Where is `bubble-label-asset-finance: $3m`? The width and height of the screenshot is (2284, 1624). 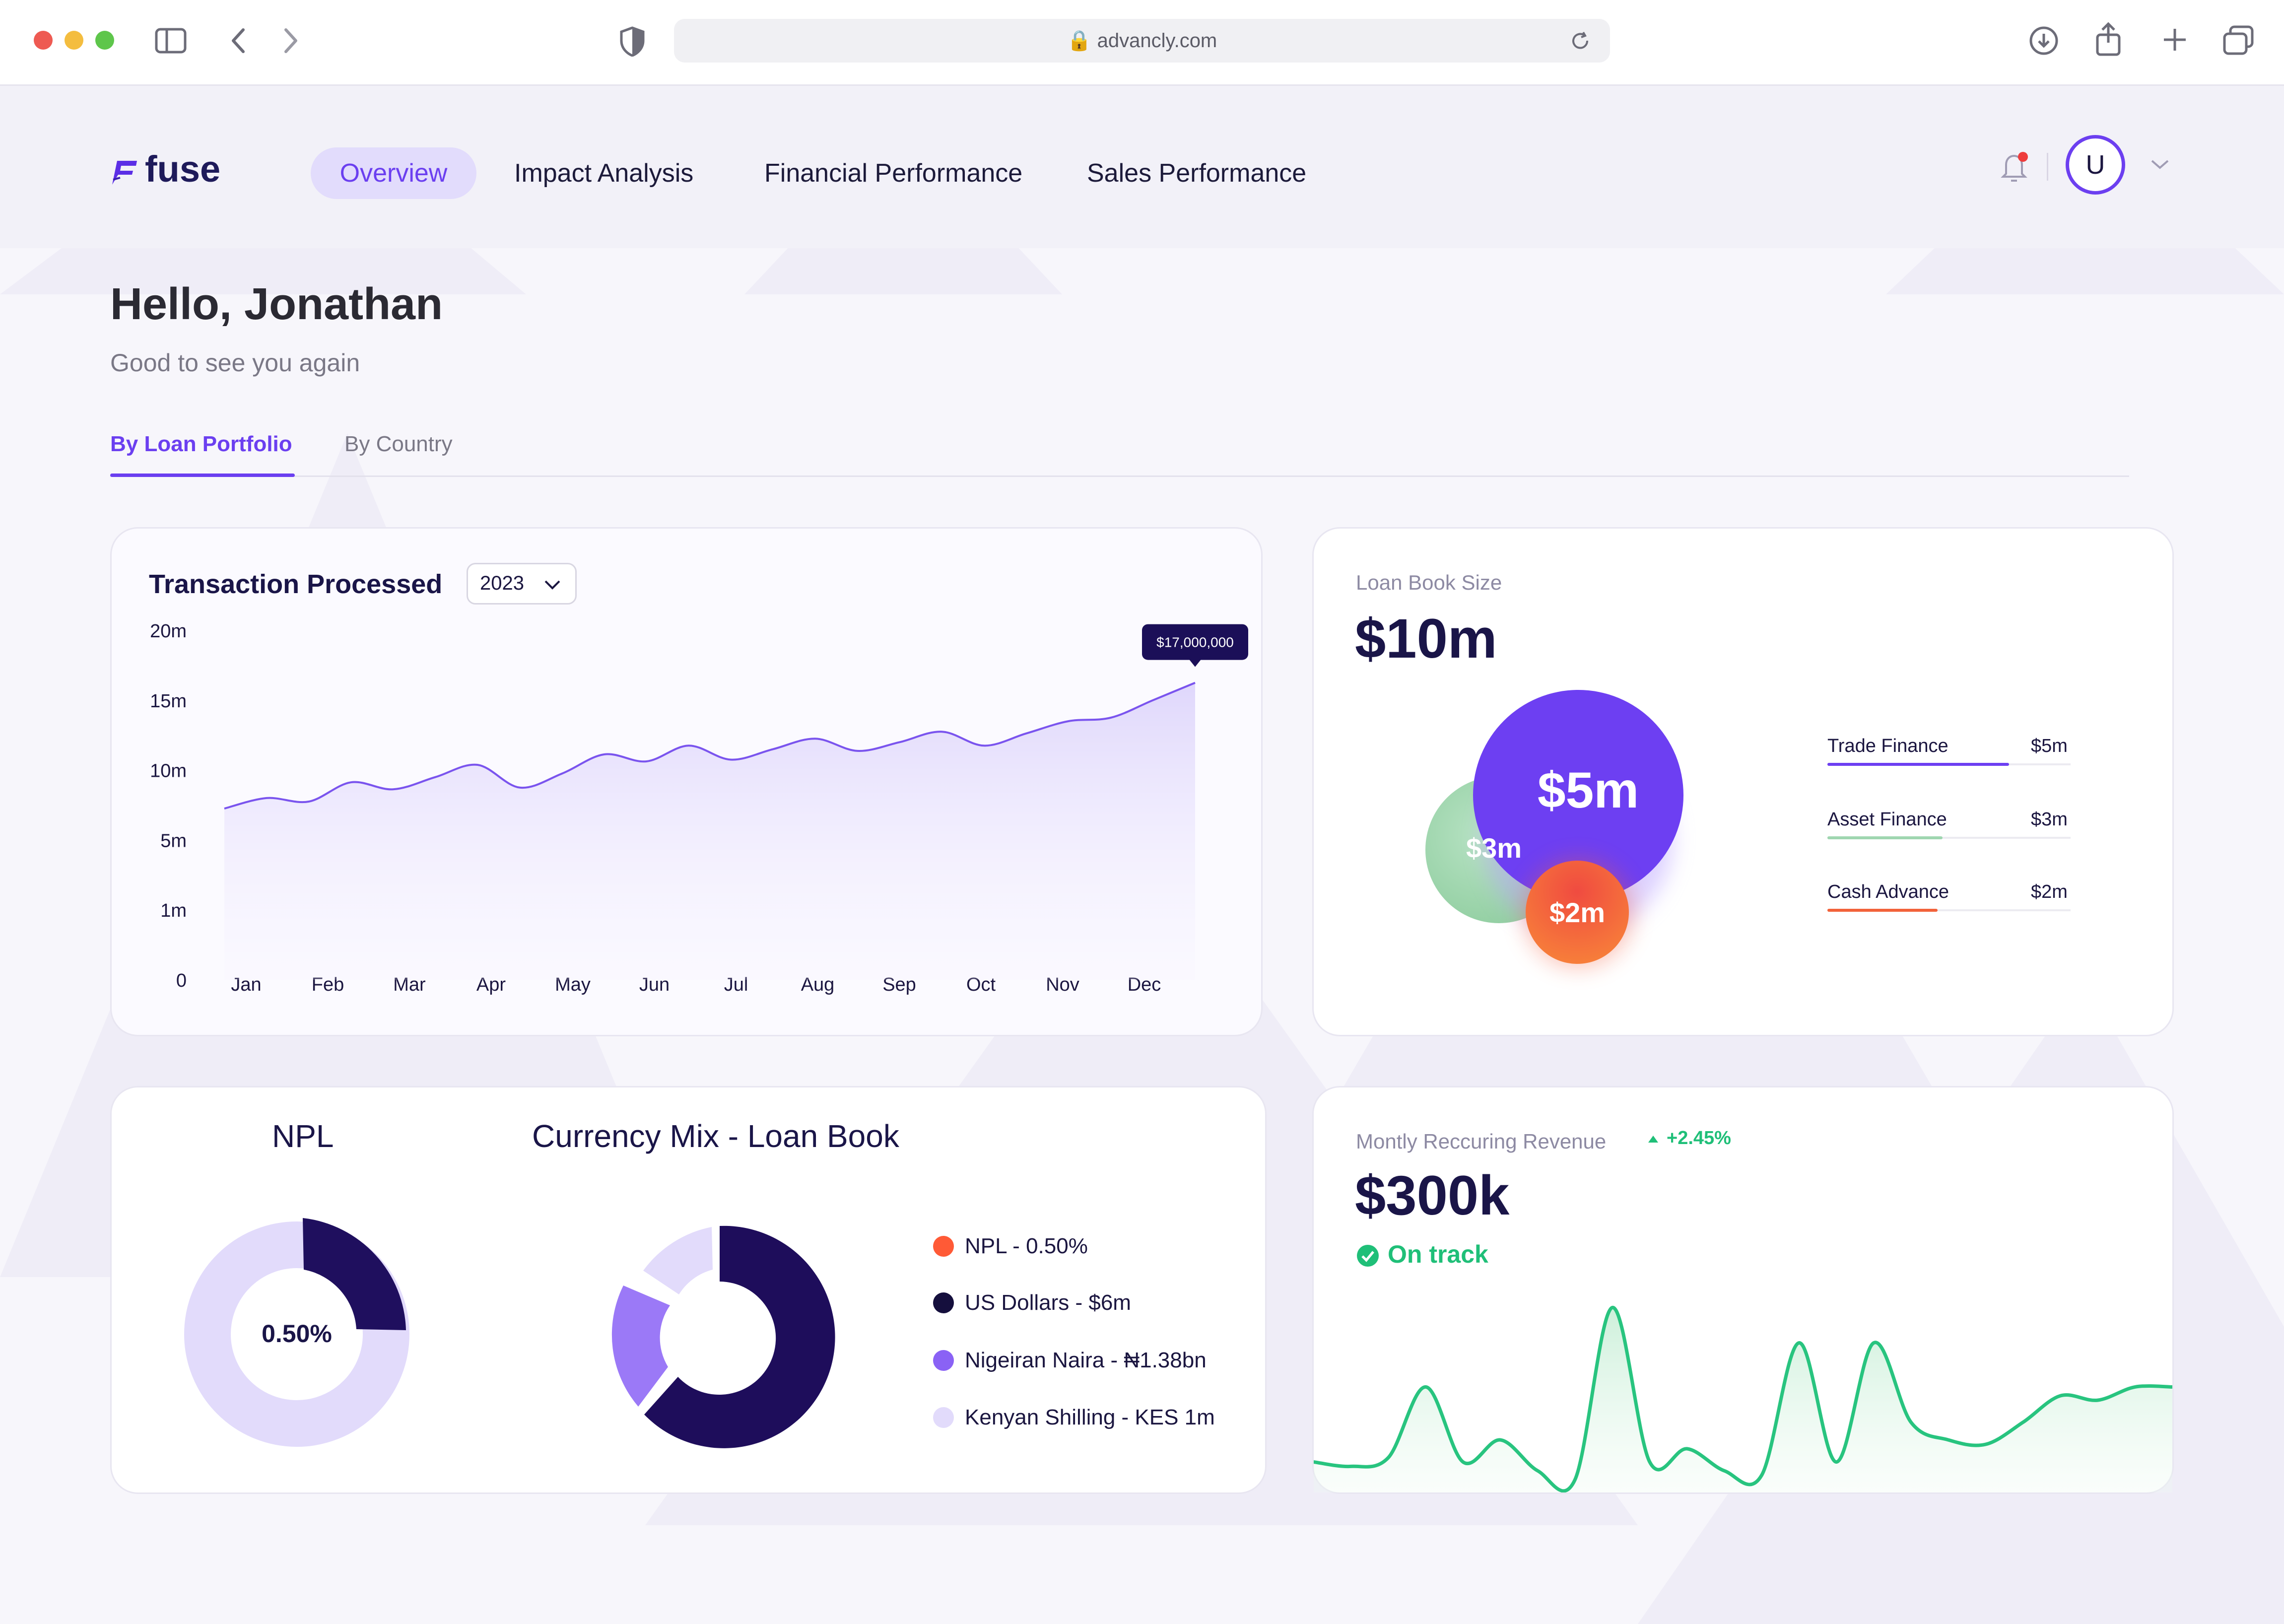
bubble-label-asset-finance: $3m is located at coordinates (1494, 848).